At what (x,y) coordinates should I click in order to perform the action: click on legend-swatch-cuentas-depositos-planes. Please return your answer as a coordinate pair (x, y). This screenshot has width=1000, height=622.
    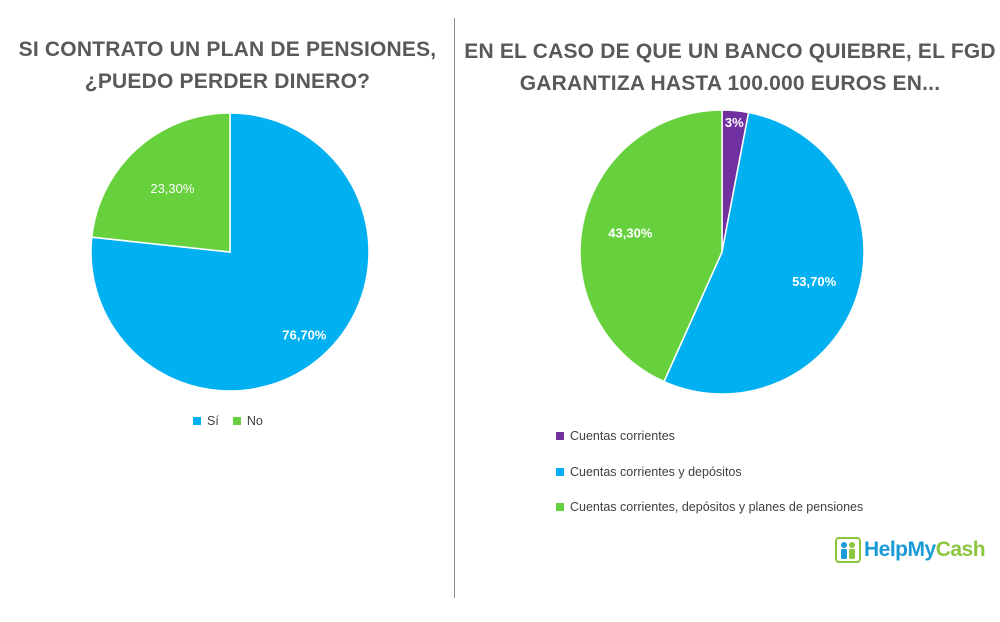
    Looking at the image, I should click on (560, 507).